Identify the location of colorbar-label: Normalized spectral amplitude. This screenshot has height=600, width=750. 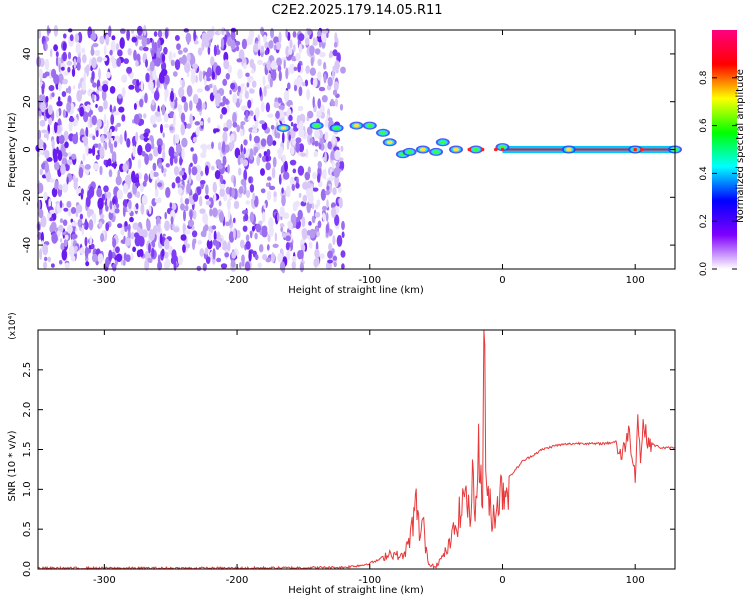
(740, 146).